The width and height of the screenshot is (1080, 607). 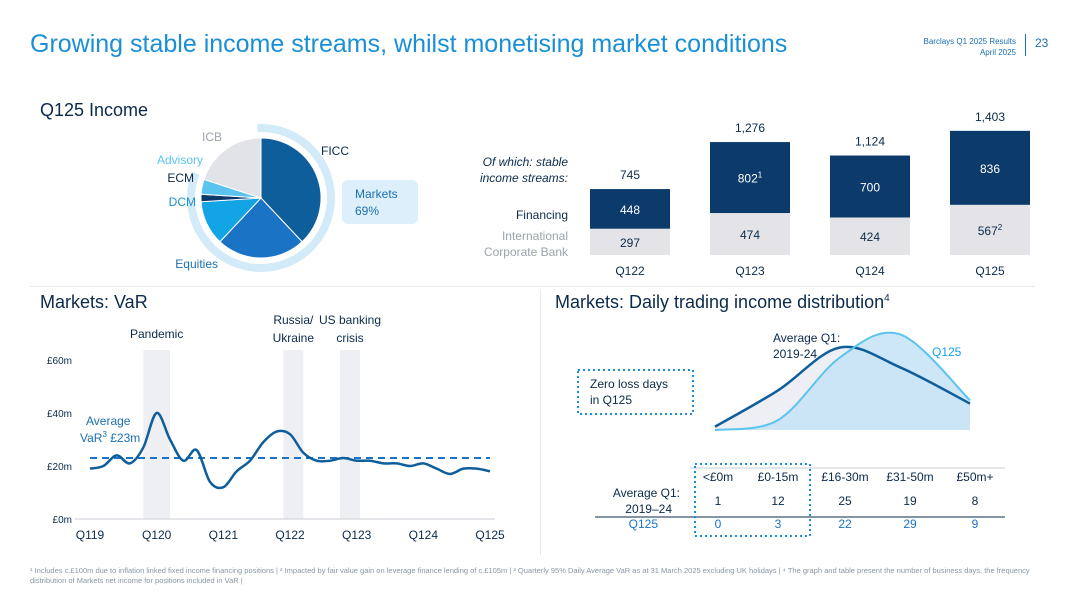 I want to click on var-y-tick-label: £0m, so click(x=62, y=520).